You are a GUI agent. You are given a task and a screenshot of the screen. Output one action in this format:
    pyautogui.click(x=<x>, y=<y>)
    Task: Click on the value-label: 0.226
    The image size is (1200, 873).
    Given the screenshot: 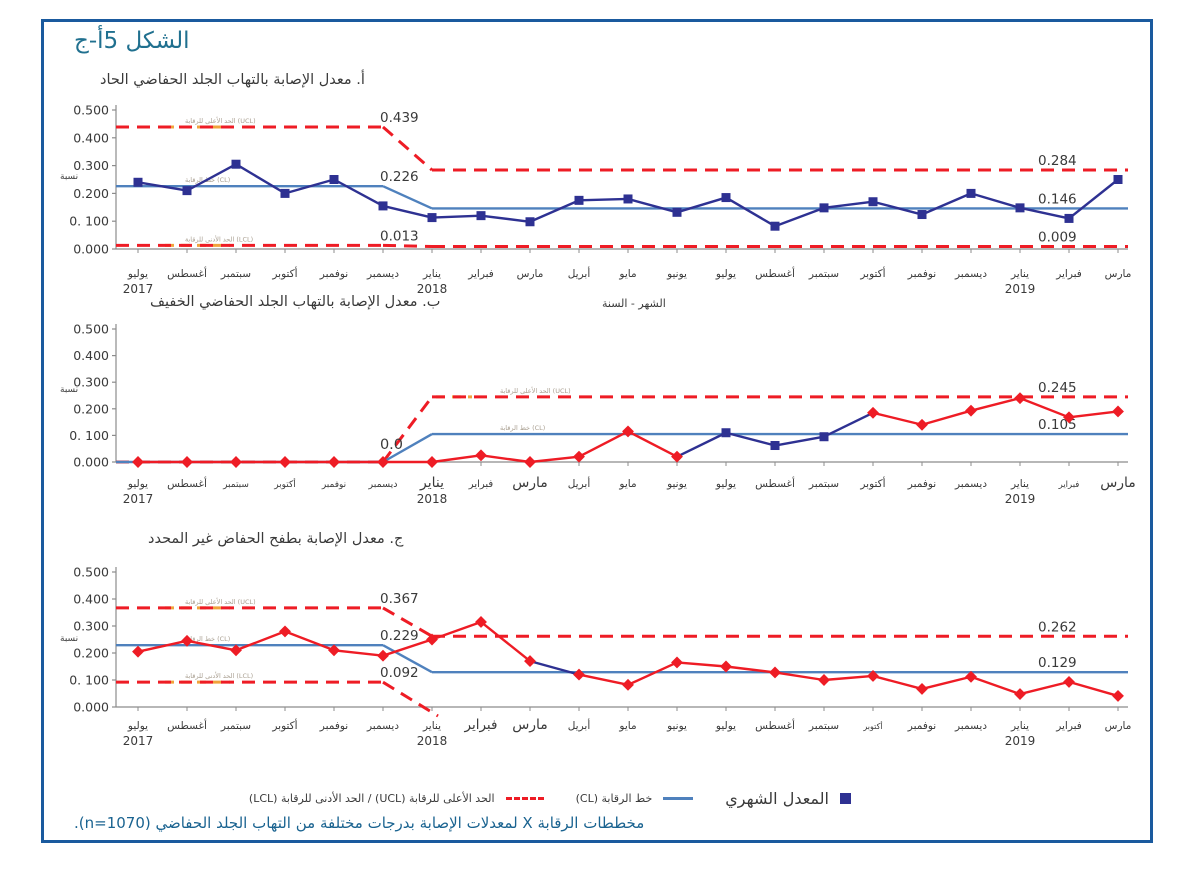 What is the action you would take?
    pyautogui.click(x=399, y=177)
    